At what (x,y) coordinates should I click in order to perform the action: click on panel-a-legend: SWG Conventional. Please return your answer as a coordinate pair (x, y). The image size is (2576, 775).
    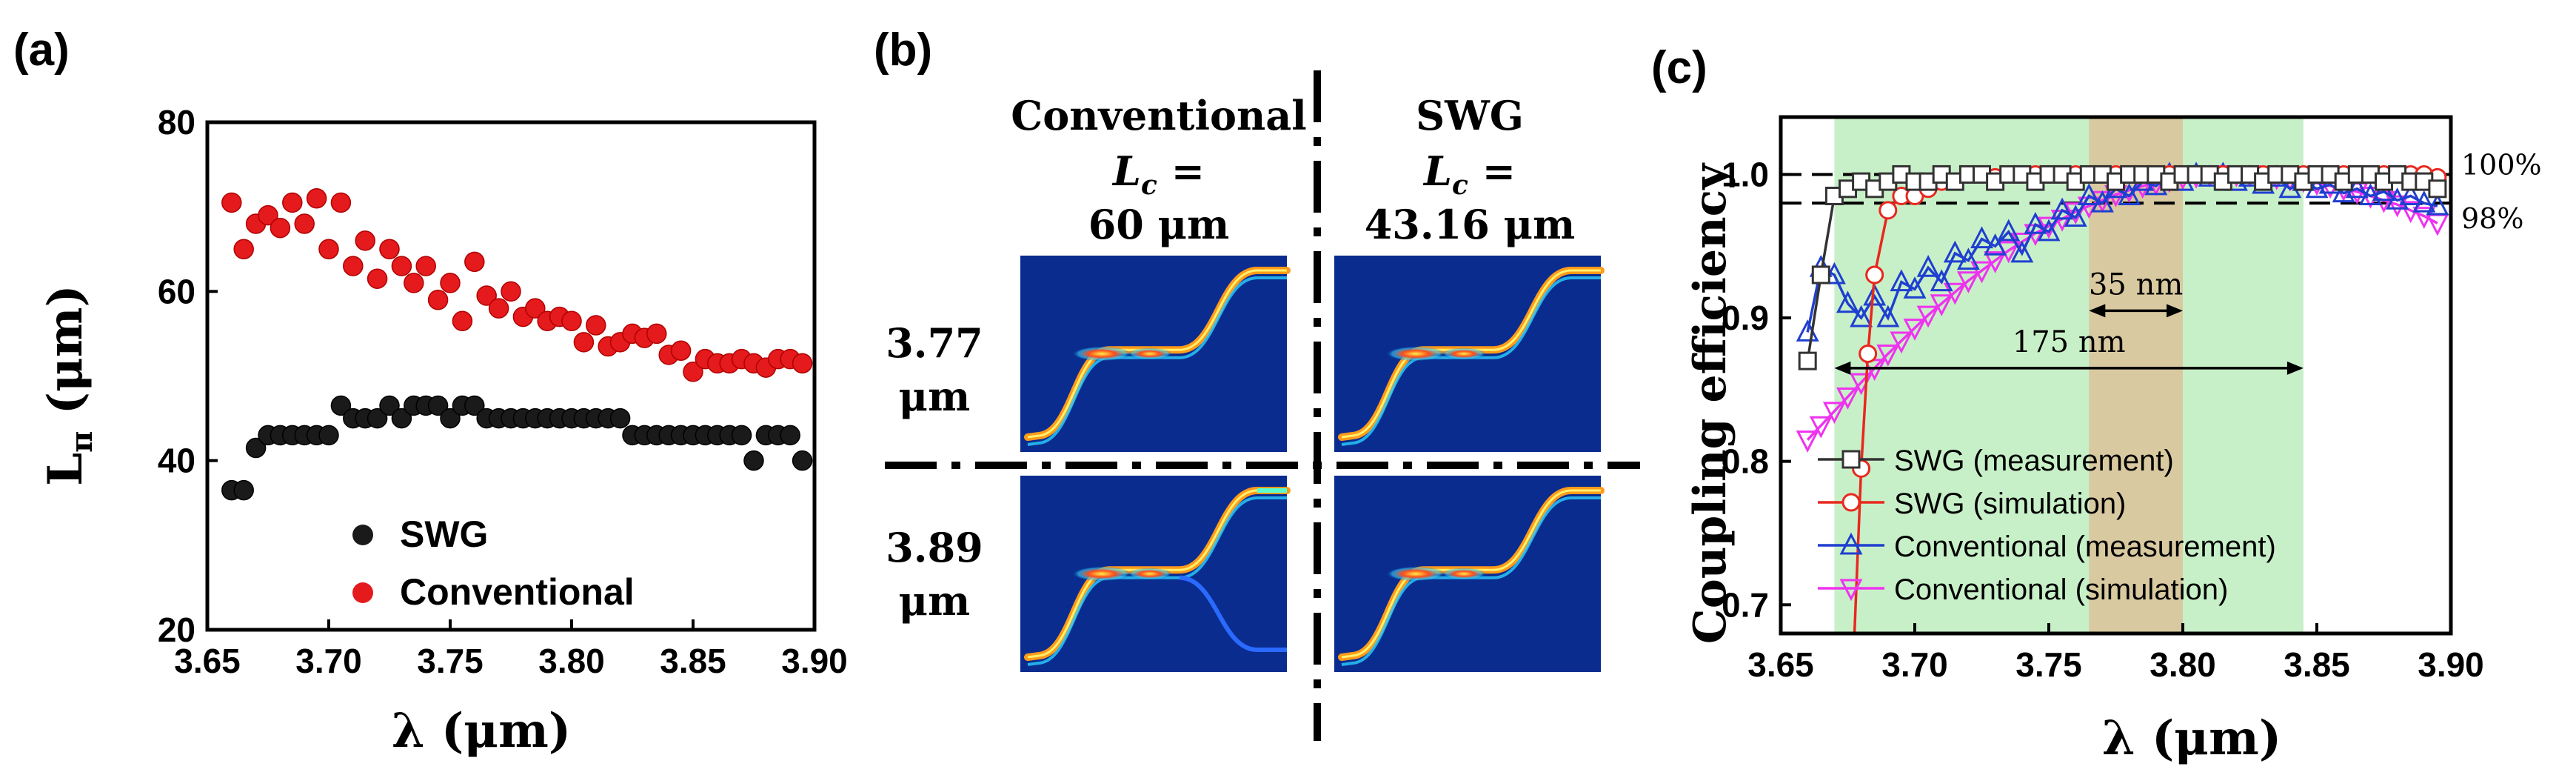
    Looking at the image, I should click on (493, 563).